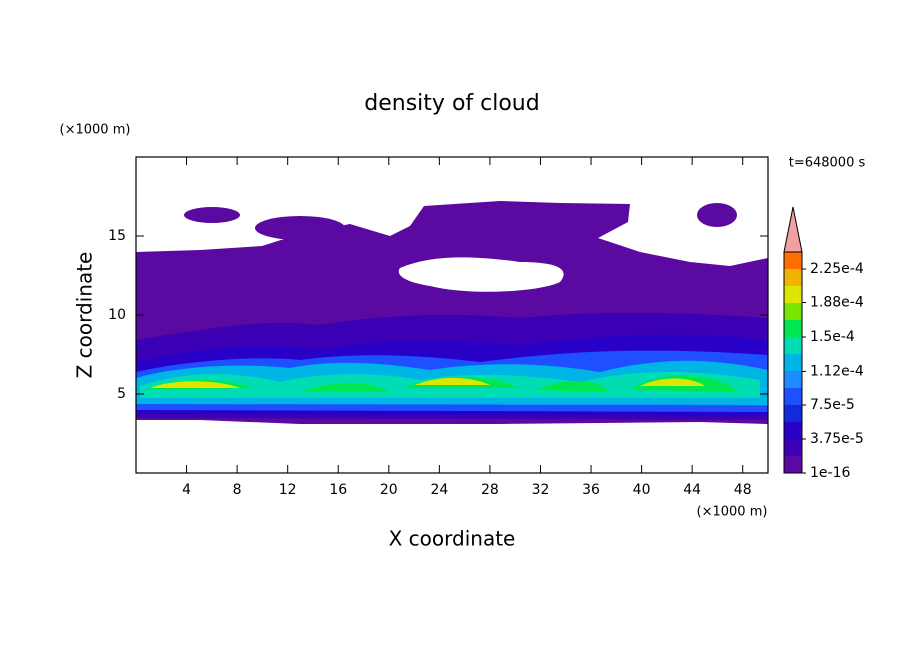 The image size is (904, 654). What do you see at coordinates (743, 490) in the screenshot?
I see `x-tick-label: 48` at bounding box center [743, 490].